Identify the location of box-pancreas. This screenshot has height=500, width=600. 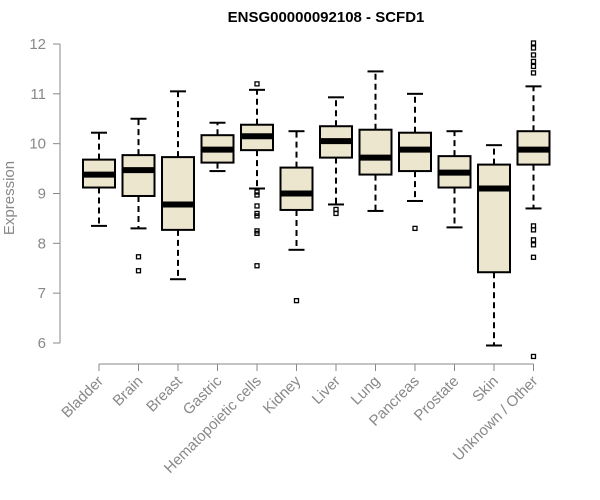
(415, 162).